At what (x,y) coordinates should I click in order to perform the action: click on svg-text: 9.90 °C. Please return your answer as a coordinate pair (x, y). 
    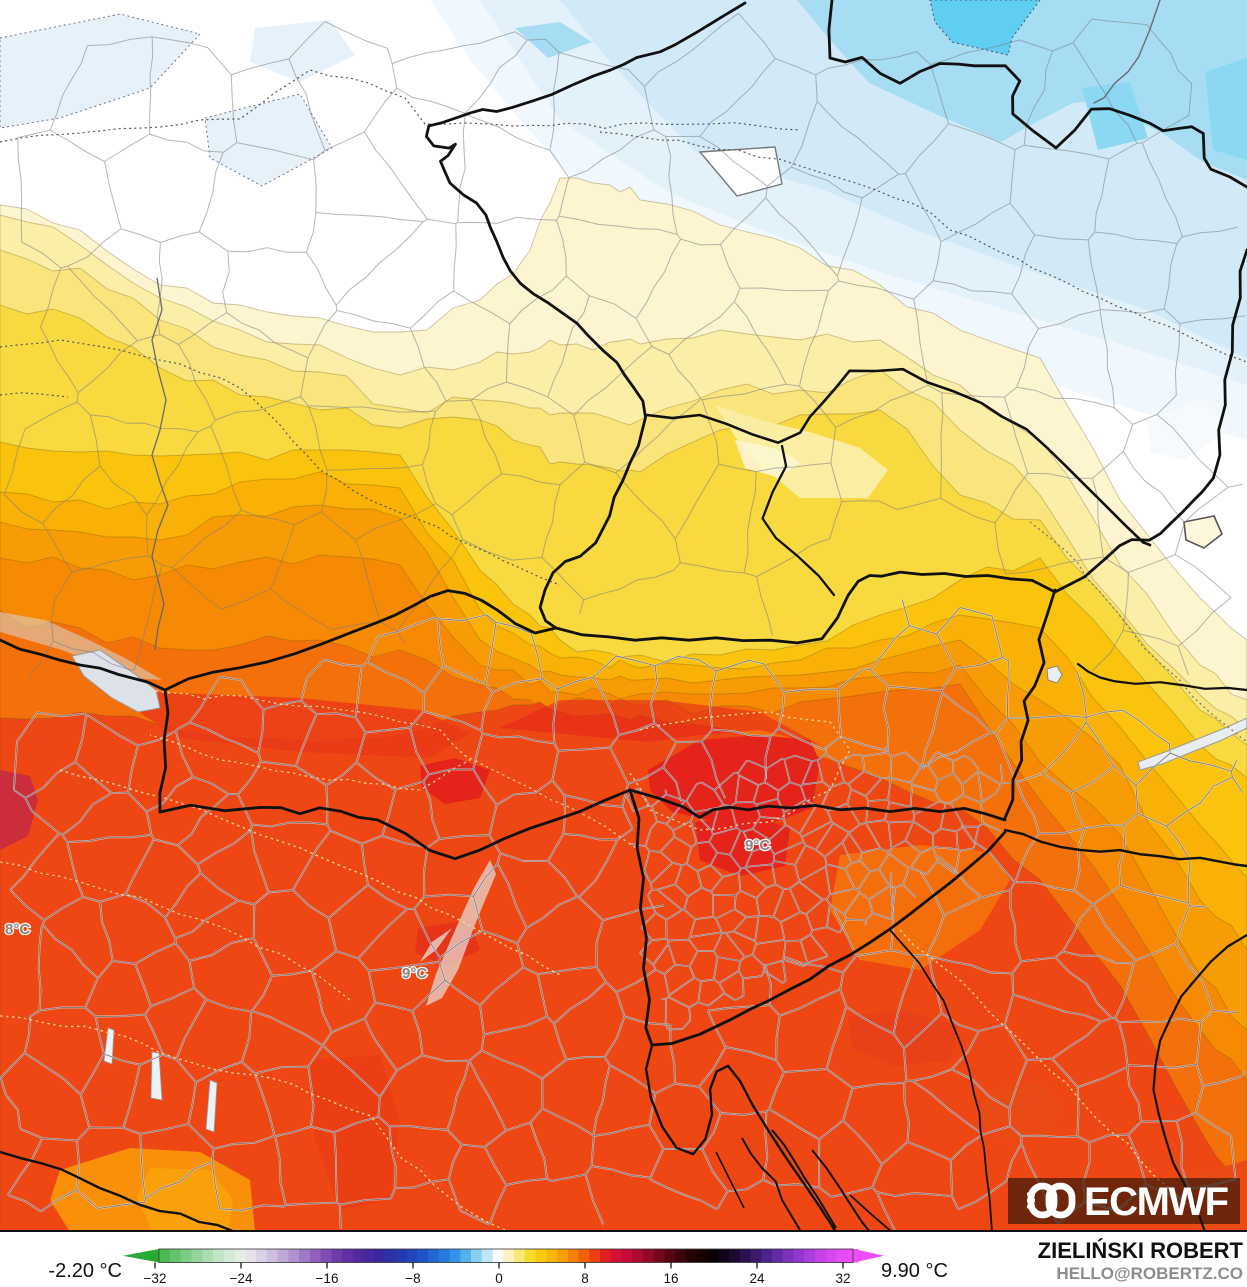
    Looking at the image, I should click on (914, 1271).